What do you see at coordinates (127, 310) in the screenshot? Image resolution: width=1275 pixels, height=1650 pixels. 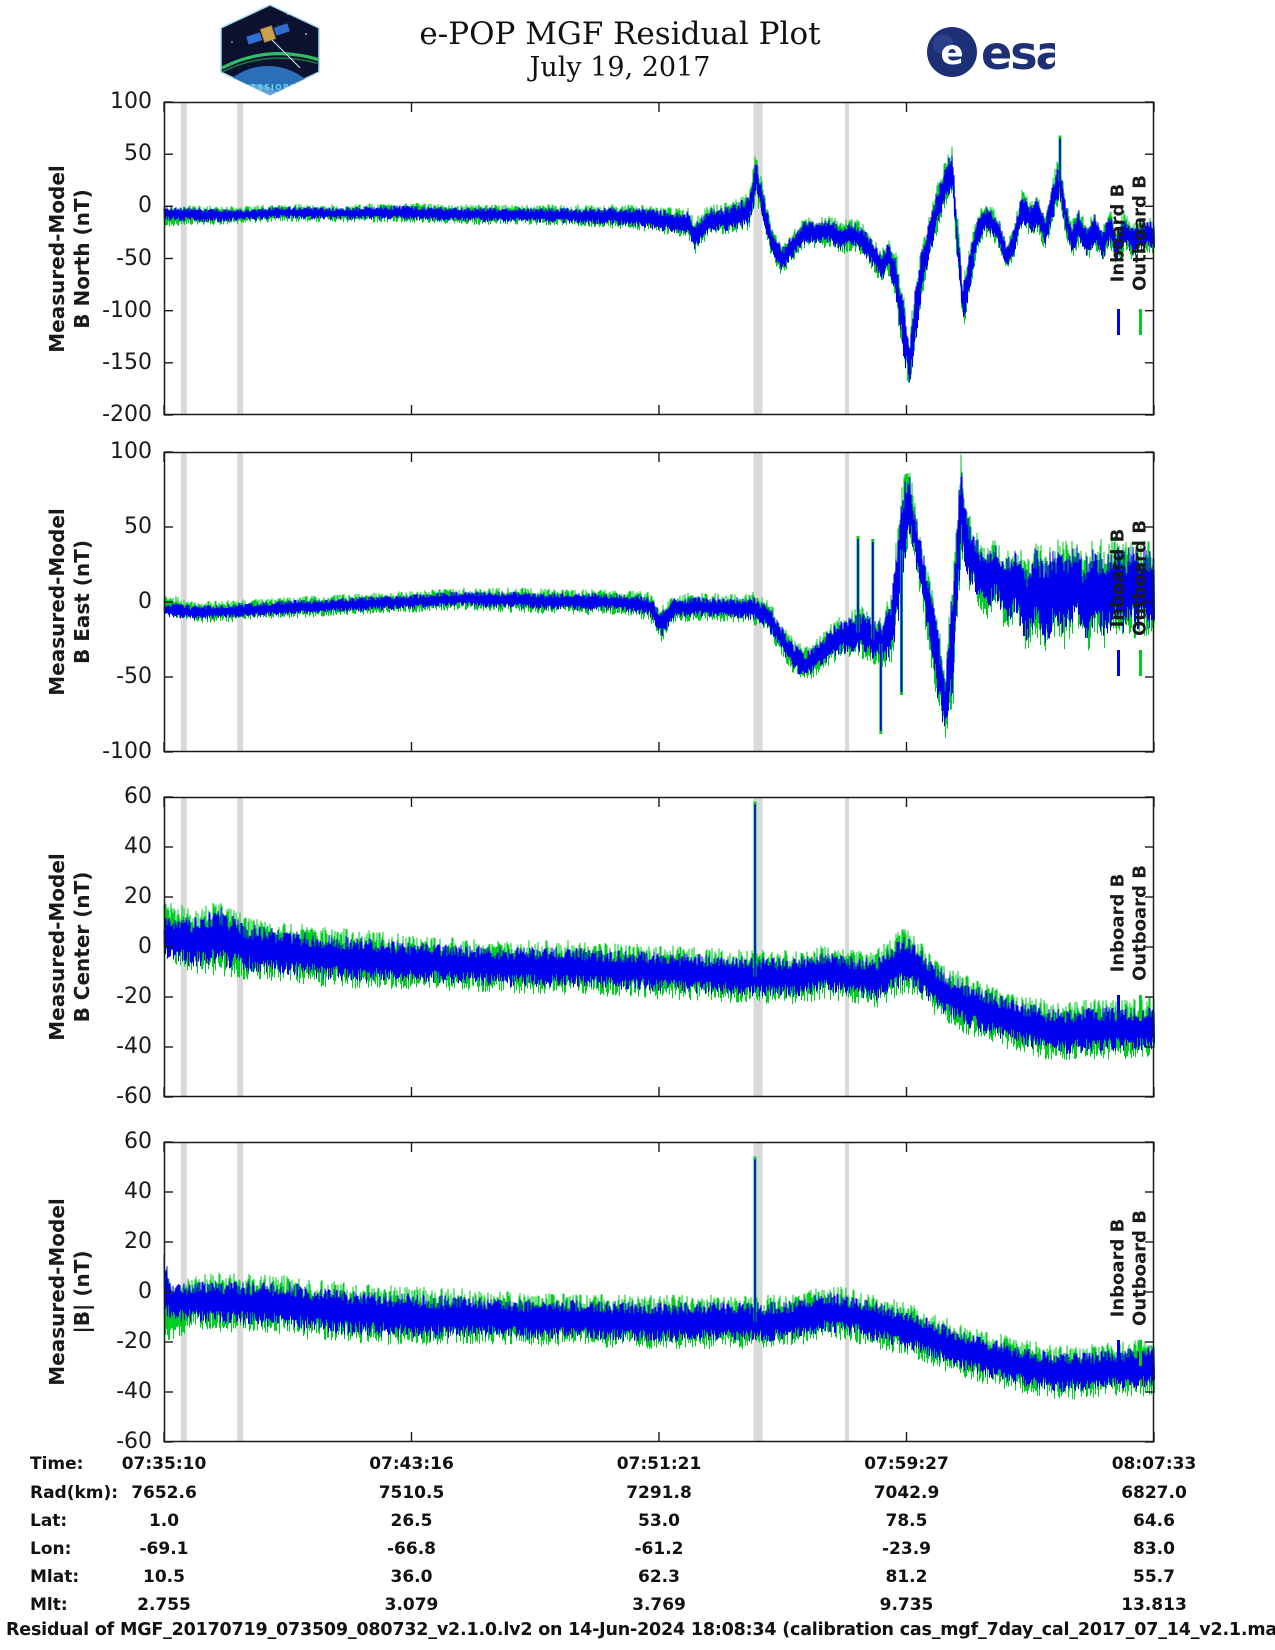 I see `ytick-b-north--100: -100` at bounding box center [127, 310].